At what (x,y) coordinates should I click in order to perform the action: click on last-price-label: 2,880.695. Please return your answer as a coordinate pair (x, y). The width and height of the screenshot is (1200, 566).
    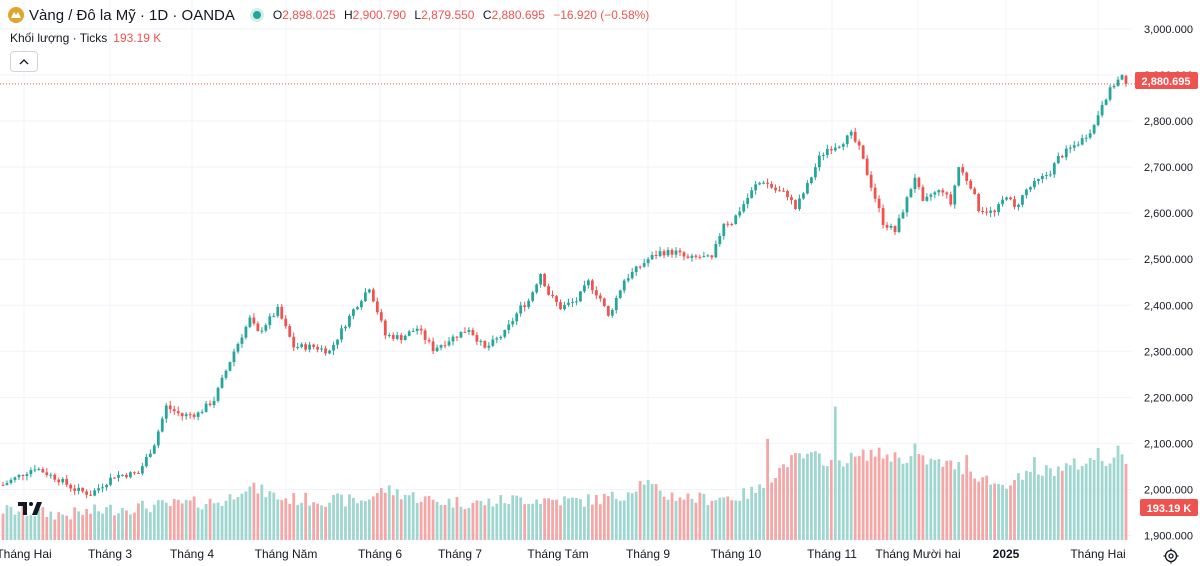
    Looking at the image, I should click on (1166, 80).